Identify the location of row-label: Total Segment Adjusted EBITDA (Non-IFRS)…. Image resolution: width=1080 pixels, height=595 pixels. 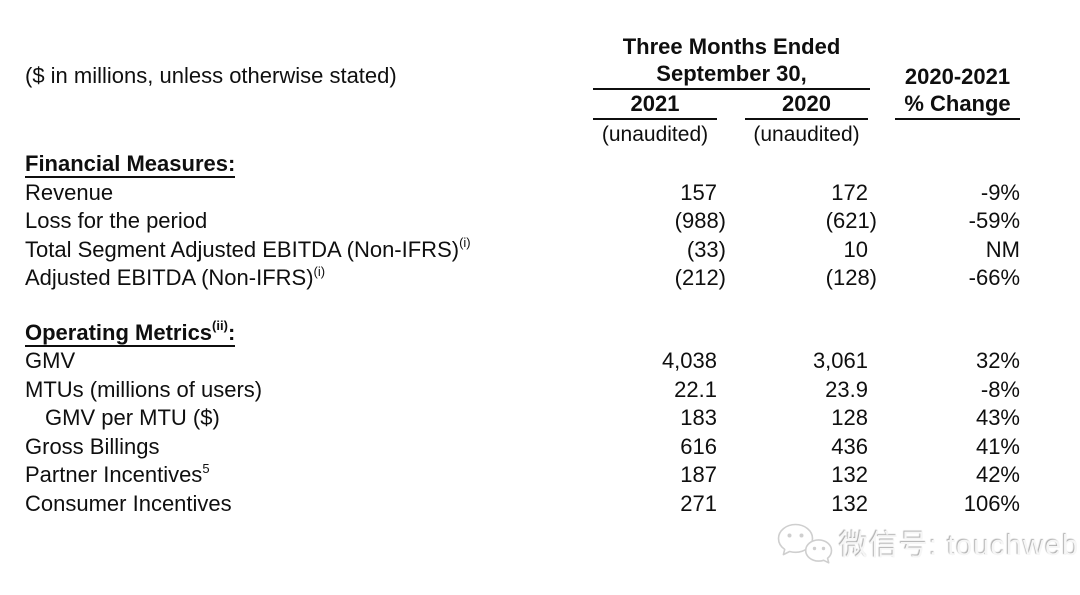
(248, 248).